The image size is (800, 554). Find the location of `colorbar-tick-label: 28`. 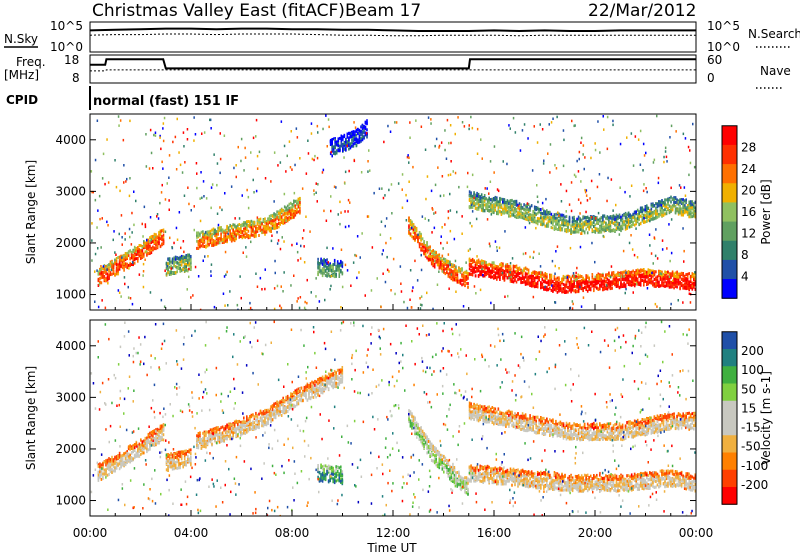

colorbar-tick-label: 28 is located at coordinates (748, 147).